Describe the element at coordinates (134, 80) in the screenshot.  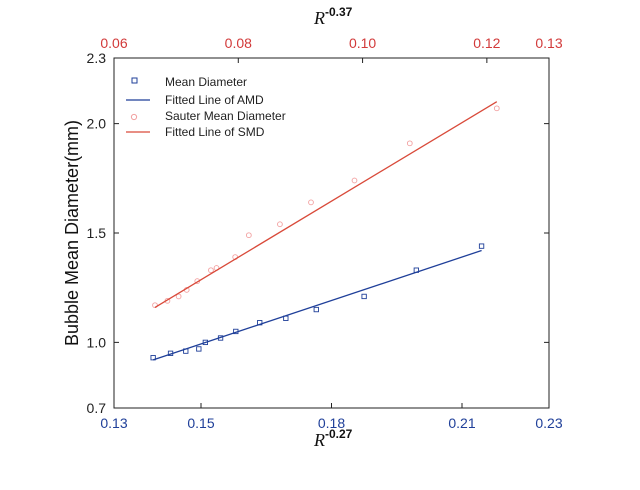
I see `legend-marker-mean-diameter` at that location.